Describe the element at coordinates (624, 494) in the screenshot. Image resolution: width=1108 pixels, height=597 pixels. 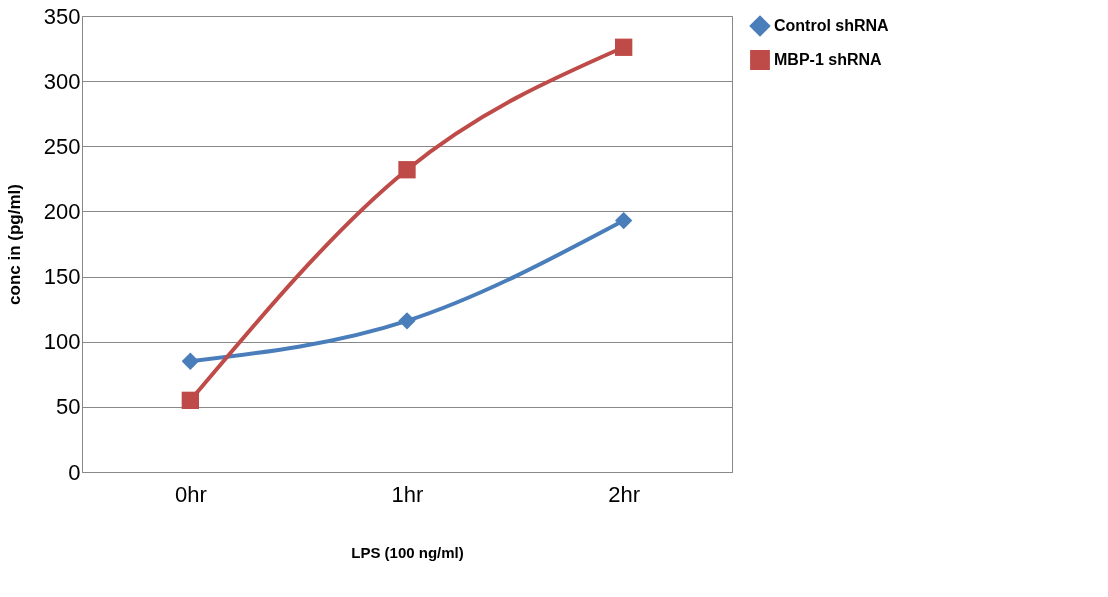
I see `x-tick-label: 2hr` at that location.